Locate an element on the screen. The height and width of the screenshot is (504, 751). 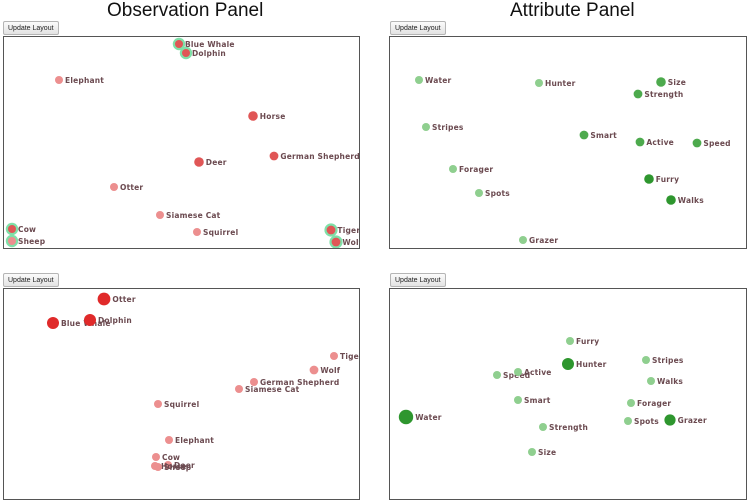
update-layout-button-observation-top: Update Layout is located at coordinates (31, 28).